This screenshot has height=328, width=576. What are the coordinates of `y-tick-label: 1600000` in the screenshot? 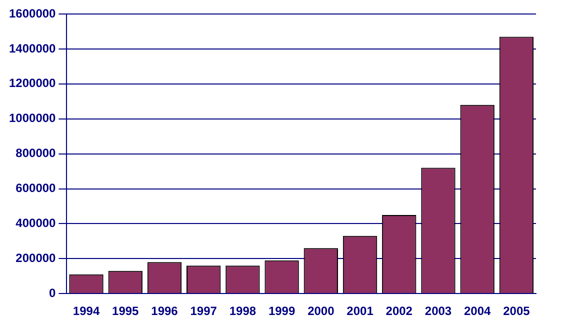 It's located at (32, 13).